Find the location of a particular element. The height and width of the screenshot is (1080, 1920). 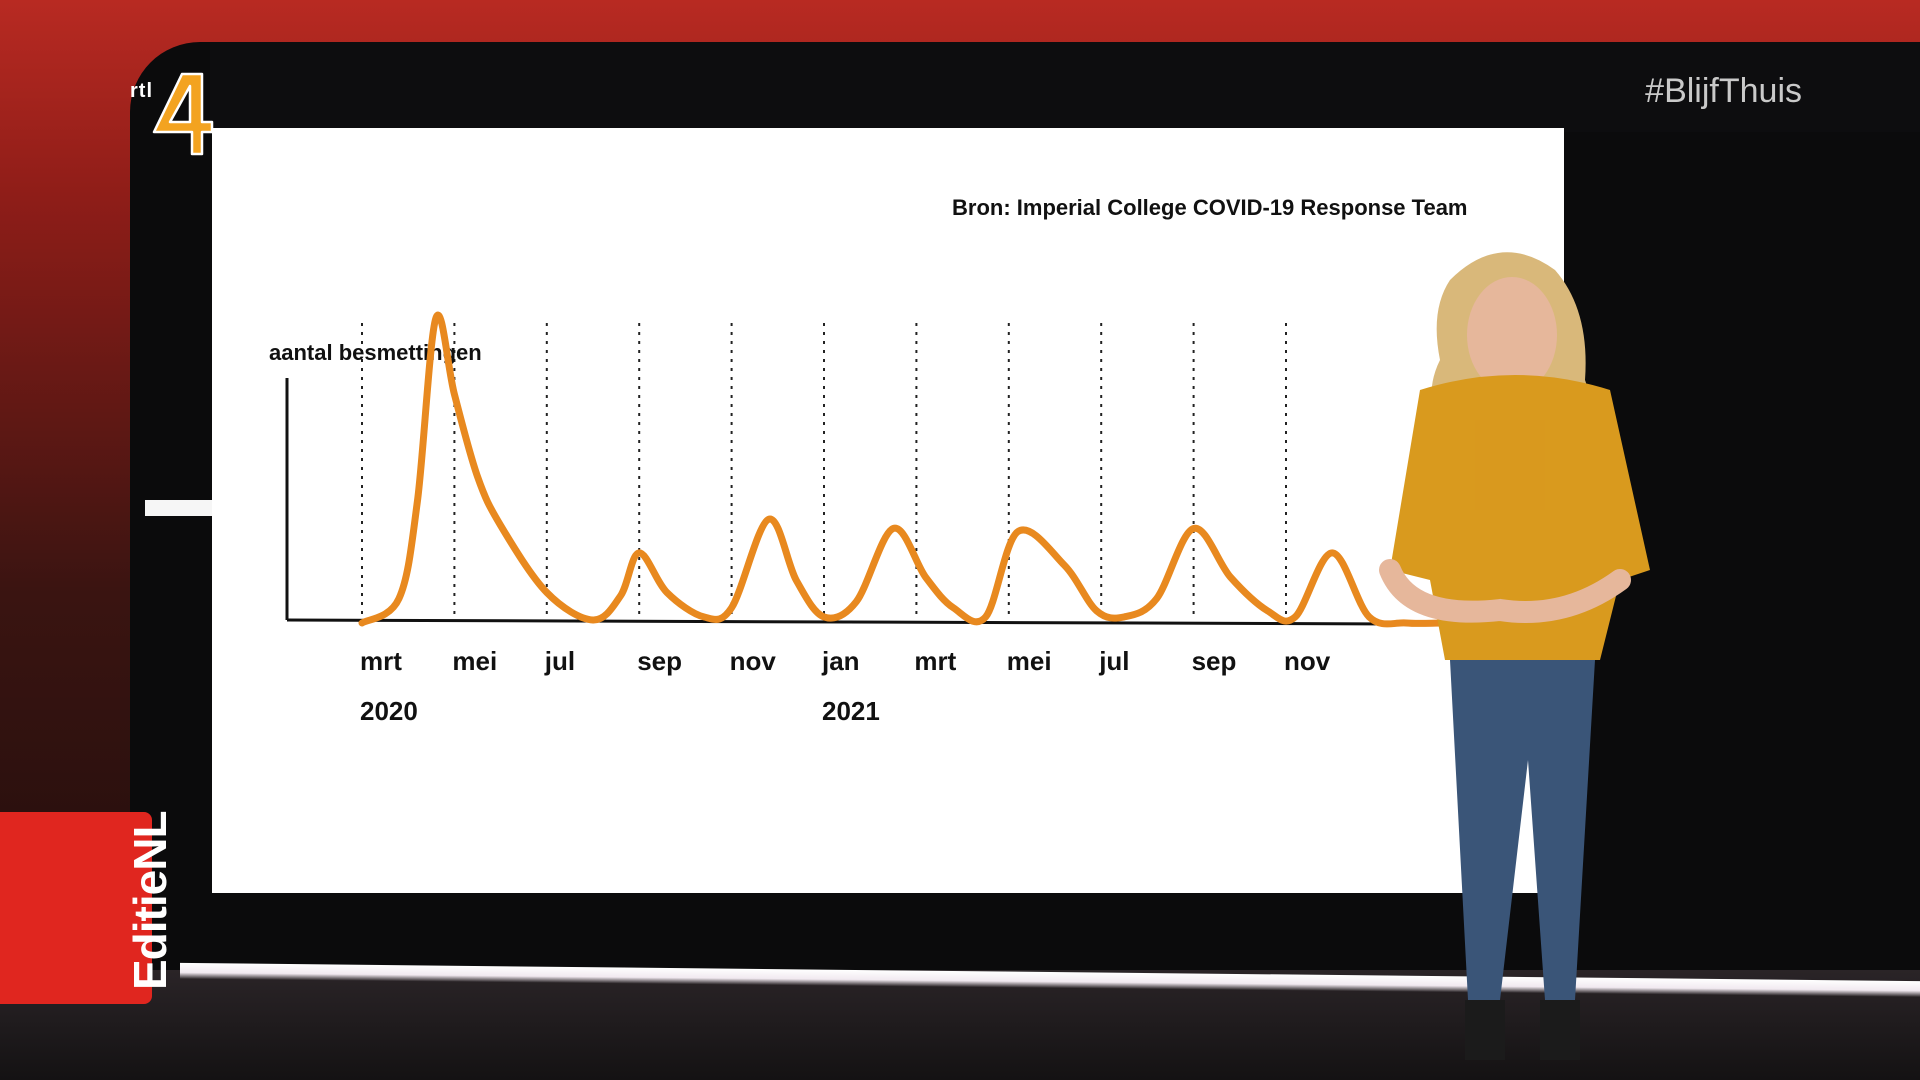

x-tick-labels: mrt mei jul sep nov jan mrt mei jul sep nov is located at coordinates (845, 661).